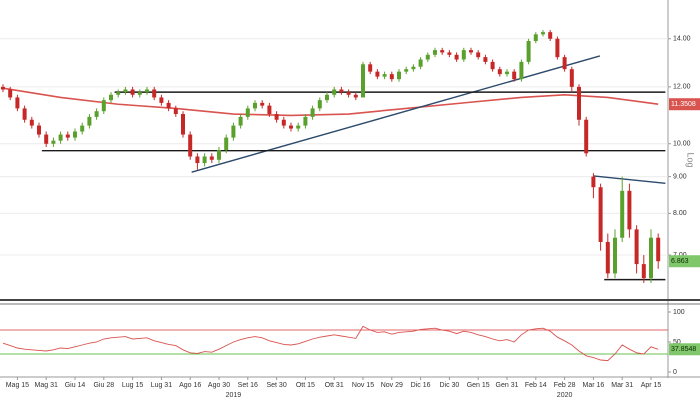 This screenshot has width=700, height=400. What do you see at coordinates (162, 385) in the screenshot?
I see `x-tick-label: Lug 31` at bounding box center [162, 385].